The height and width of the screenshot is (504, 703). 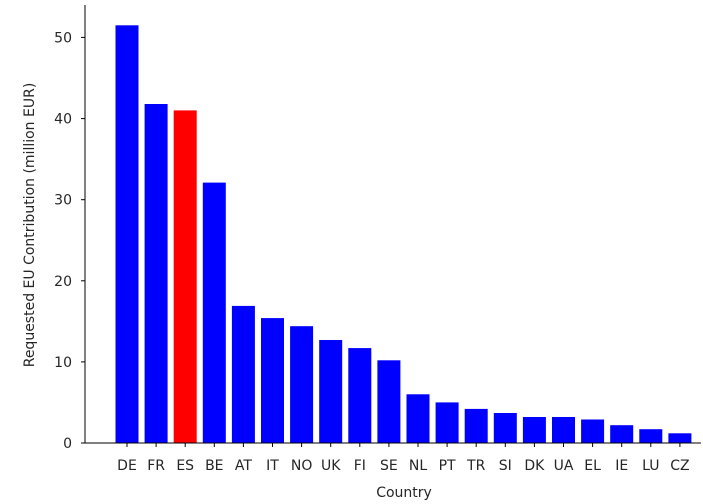 I want to click on y-axis-label: Requested EU Contribution (million EUR), so click(x=30, y=225).